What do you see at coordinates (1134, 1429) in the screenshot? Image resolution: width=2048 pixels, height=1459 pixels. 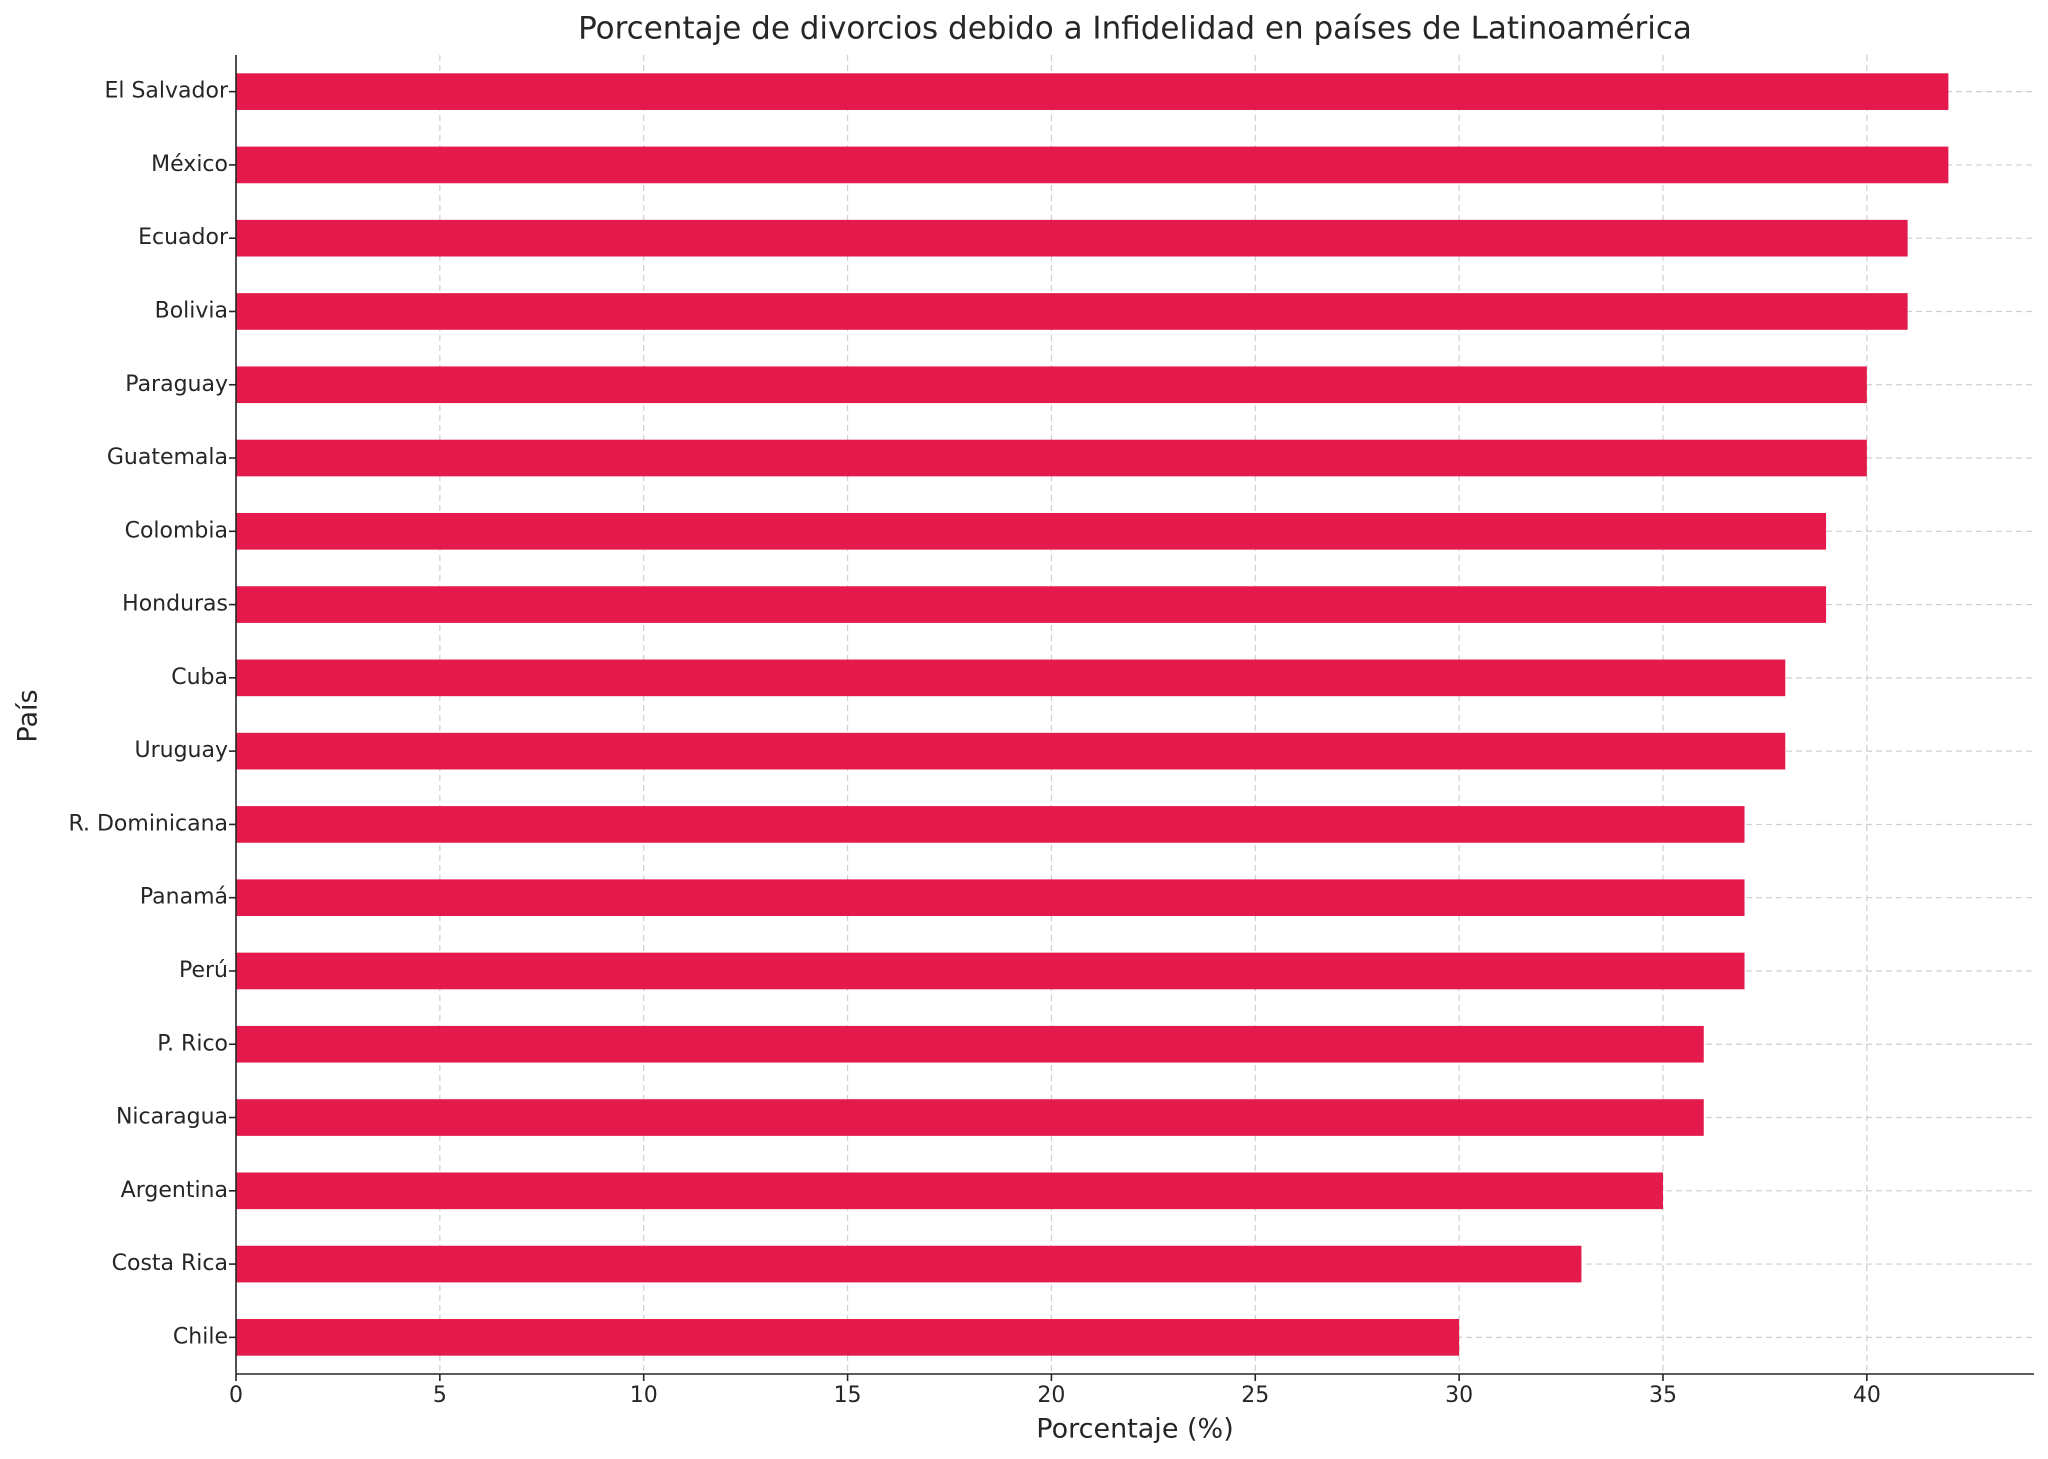 I see `x-axis-label: Porcentaje (%)` at bounding box center [1134, 1429].